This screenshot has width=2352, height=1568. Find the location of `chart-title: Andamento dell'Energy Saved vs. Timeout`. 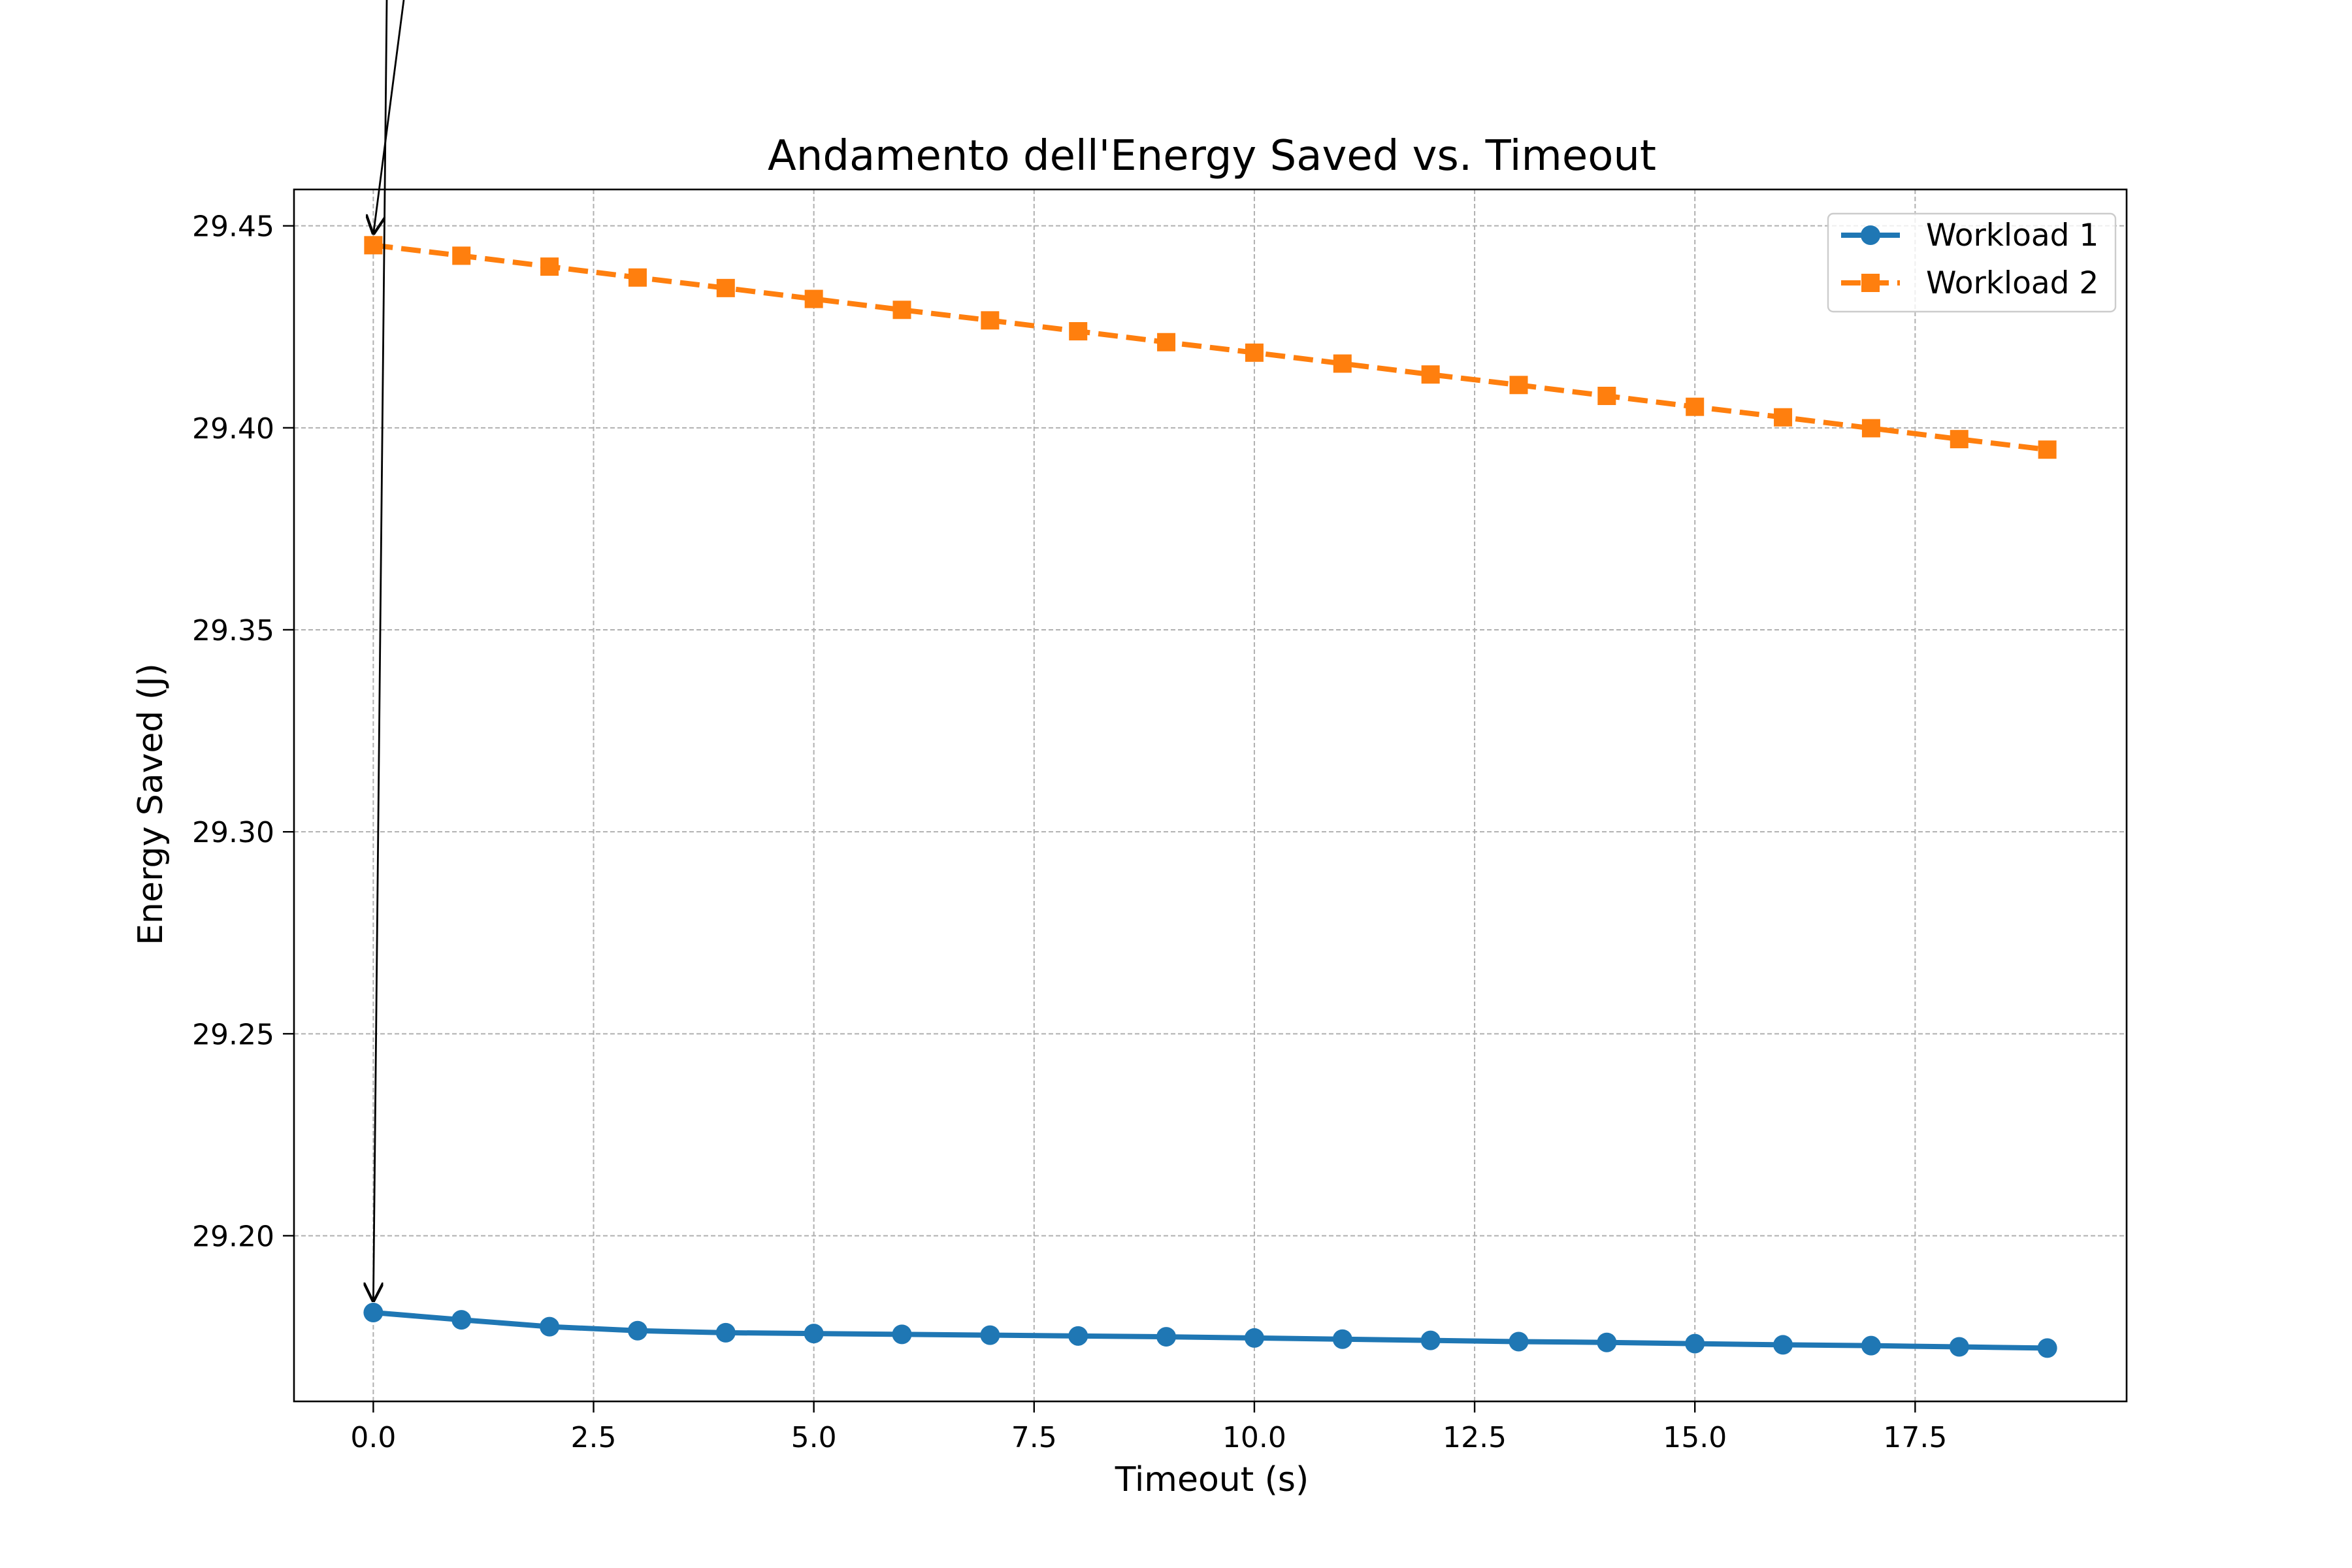

chart-title: Andamento dell'Energy Saved vs. Timeout is located at coordinates (1212, 156).